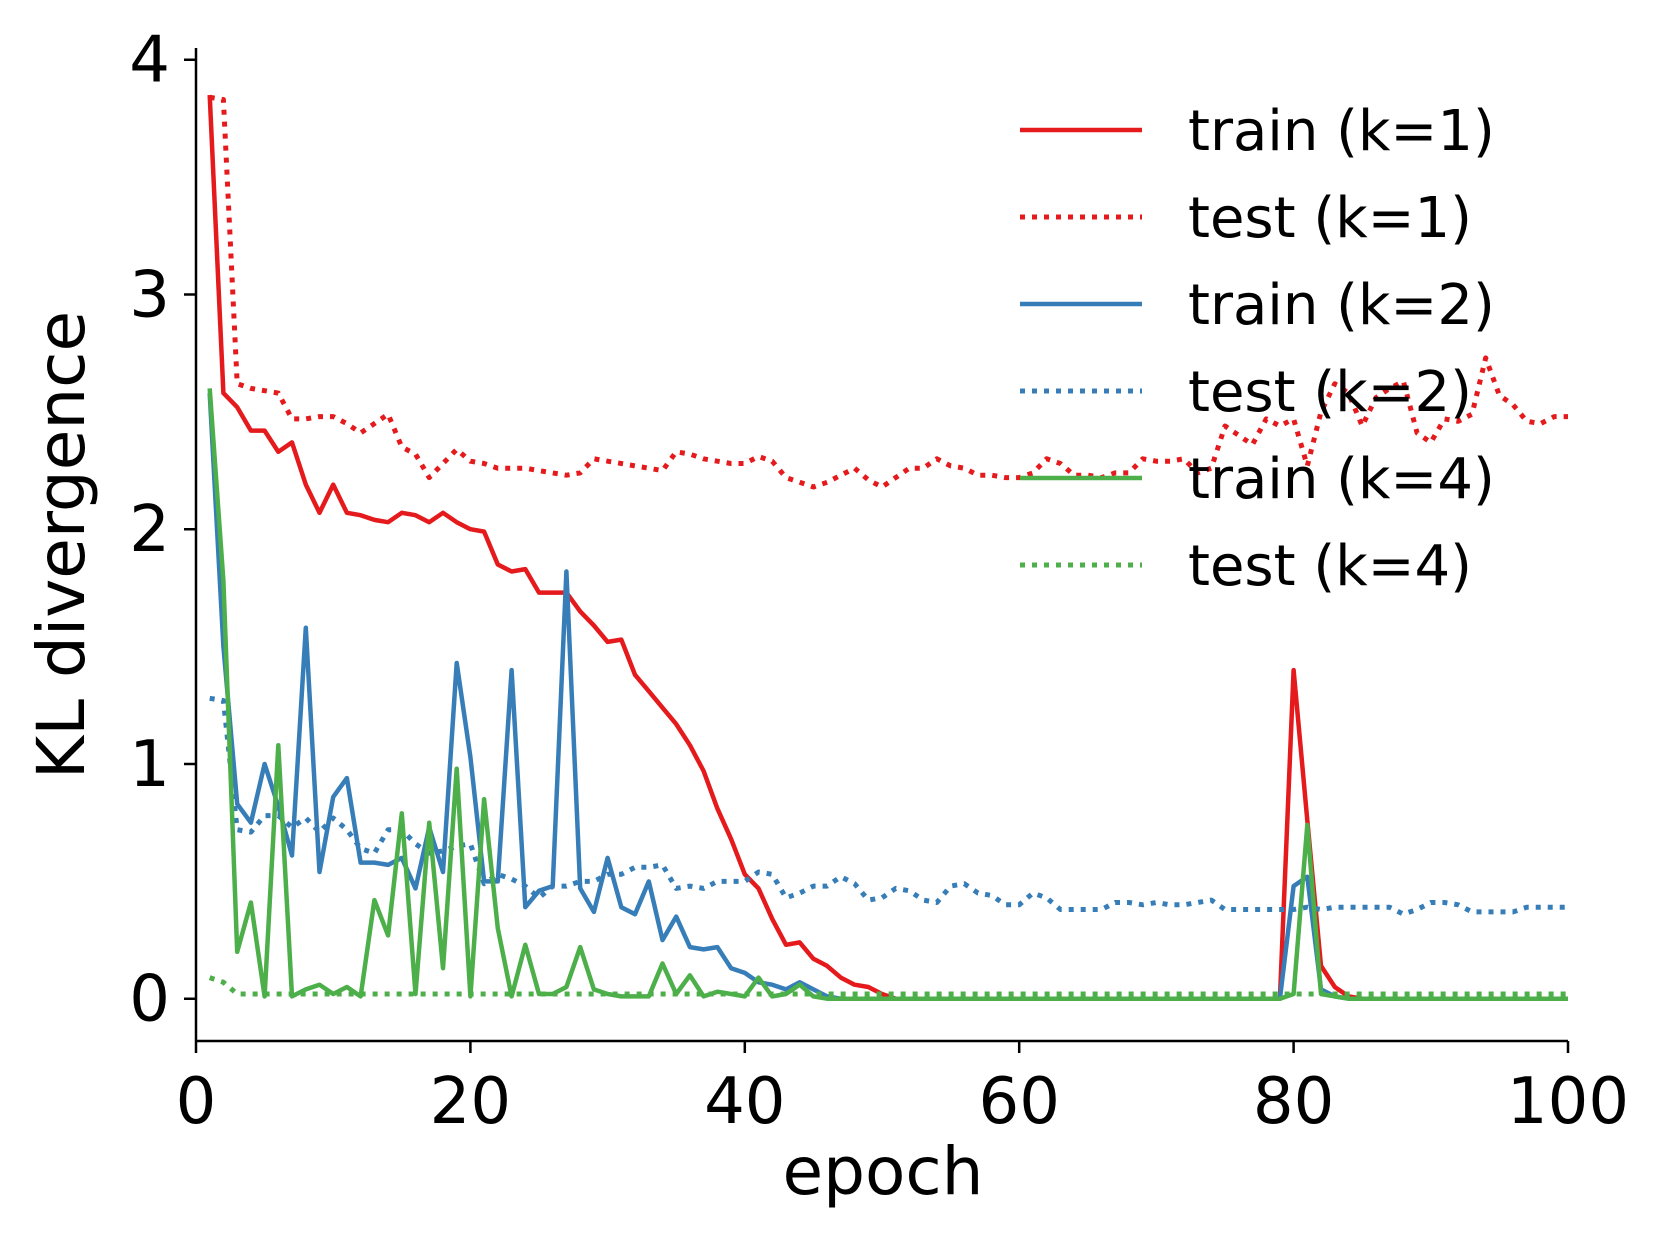 Image resolution: width=1662 pixels, height=1258 pixels. Describe the element at coordinates (149, 61) in the screenshot. I see `y-tick-label: 4` at that location.